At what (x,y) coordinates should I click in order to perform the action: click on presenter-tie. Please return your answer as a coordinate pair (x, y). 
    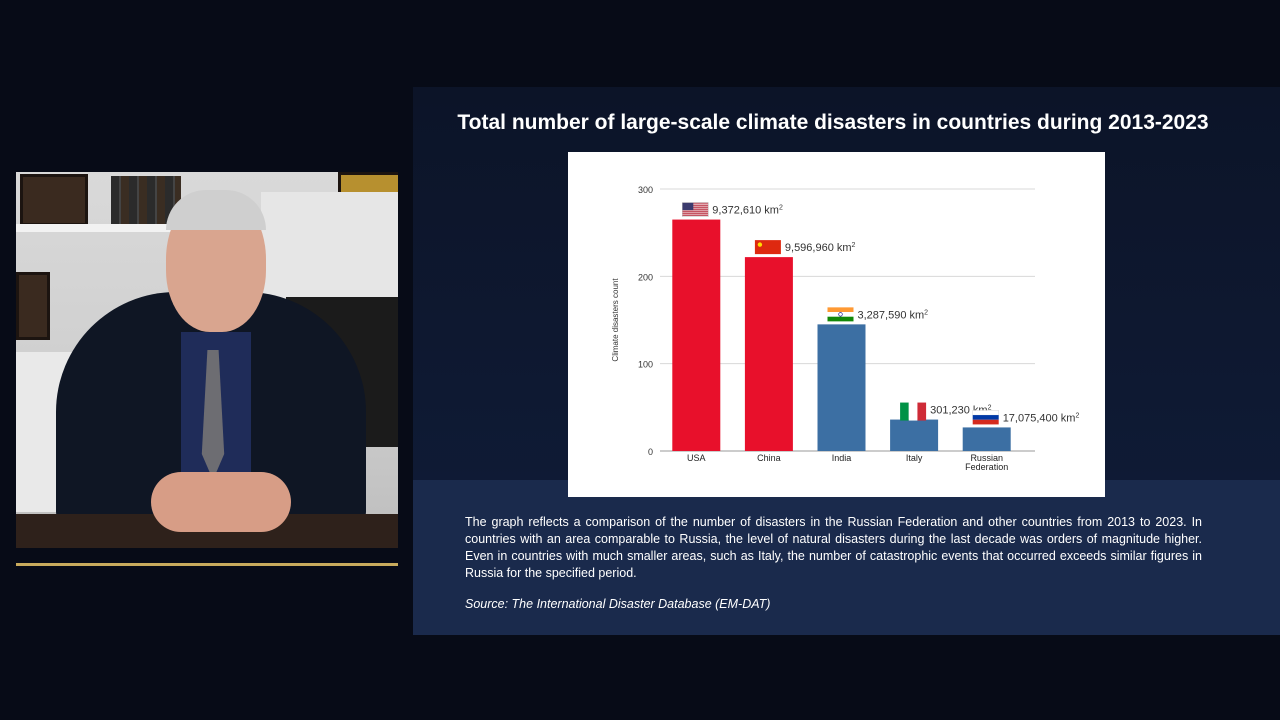
    Looking at the image, I should click on (213, 415).